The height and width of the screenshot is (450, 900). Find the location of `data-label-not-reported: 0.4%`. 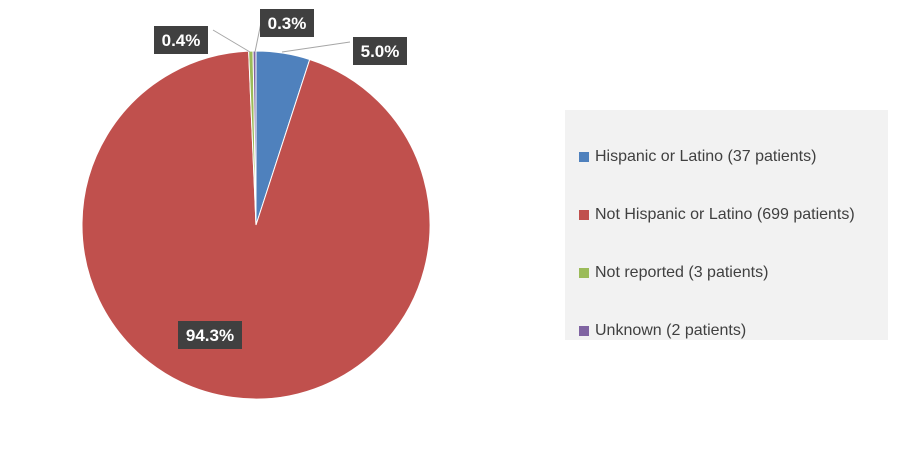

data-label-not-reported: 0.4% is located at coordinates (181, 40).